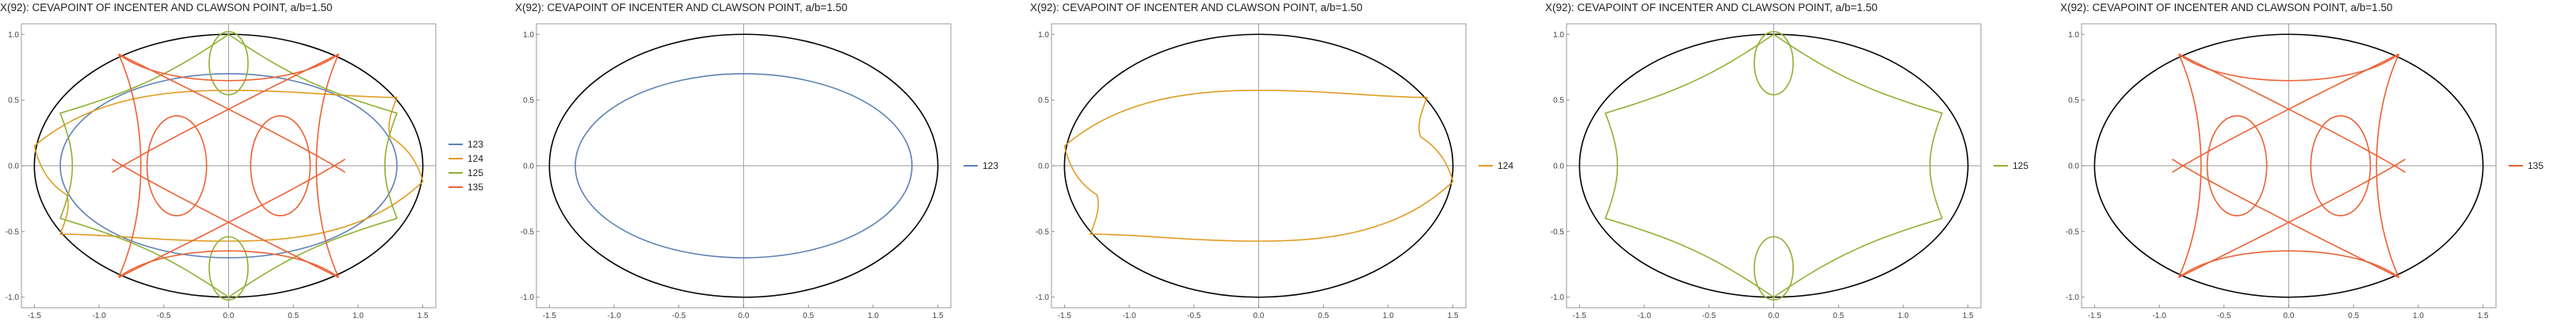 This screenshot has width=2576, height=322. Describe the element at coordinates (475, 172) in the screenshot. I see `legend-label: 125` at that location.